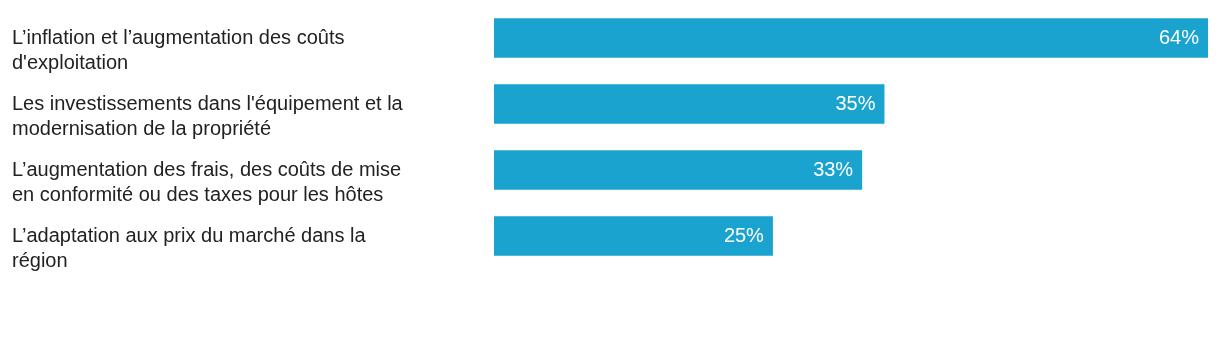  What do you see at coordinates (1179, 37) in the screenshot?
I see `data-label: 64%` at bounding box center [1179, 37].